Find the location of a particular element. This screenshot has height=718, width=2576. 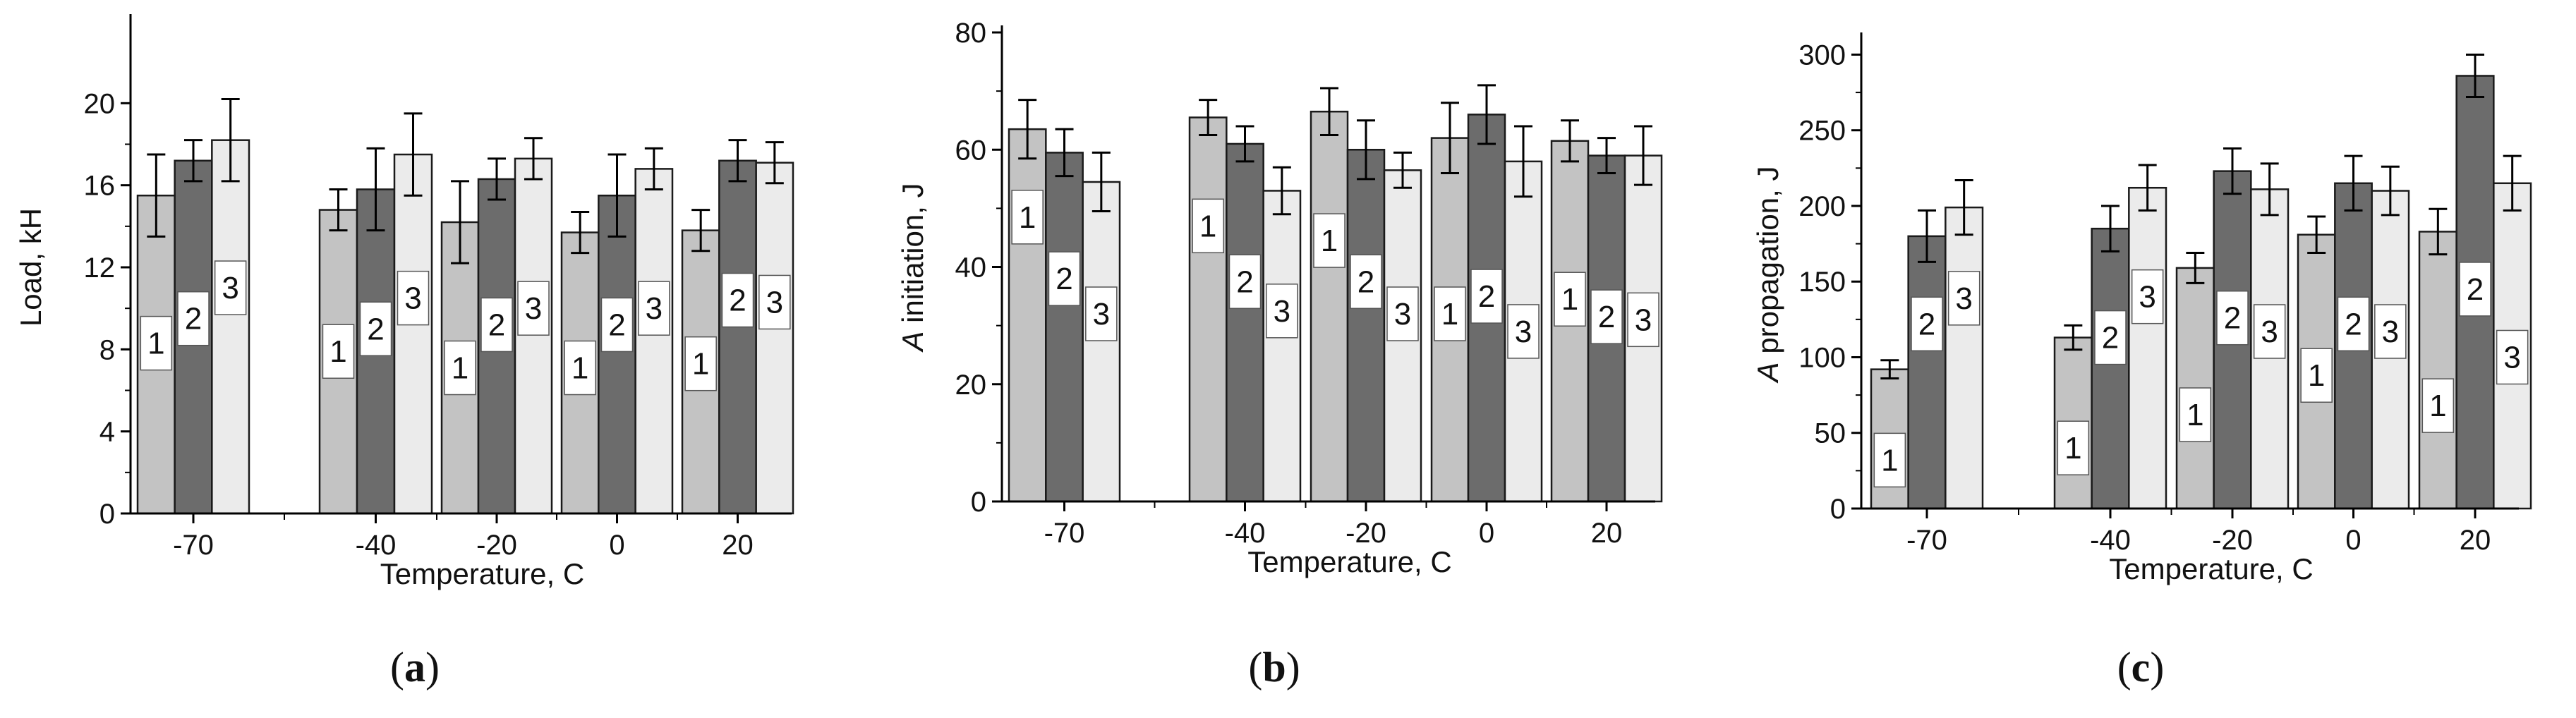

y-axis-title: A initiation, J is located at coordinates (912, 268).